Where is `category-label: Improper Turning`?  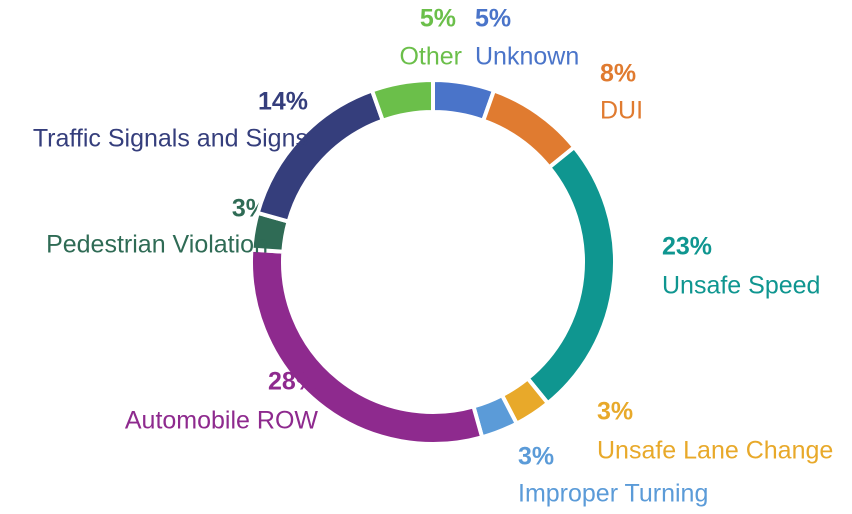 category-label: Improper Turning is located at coordinates (613, 494).